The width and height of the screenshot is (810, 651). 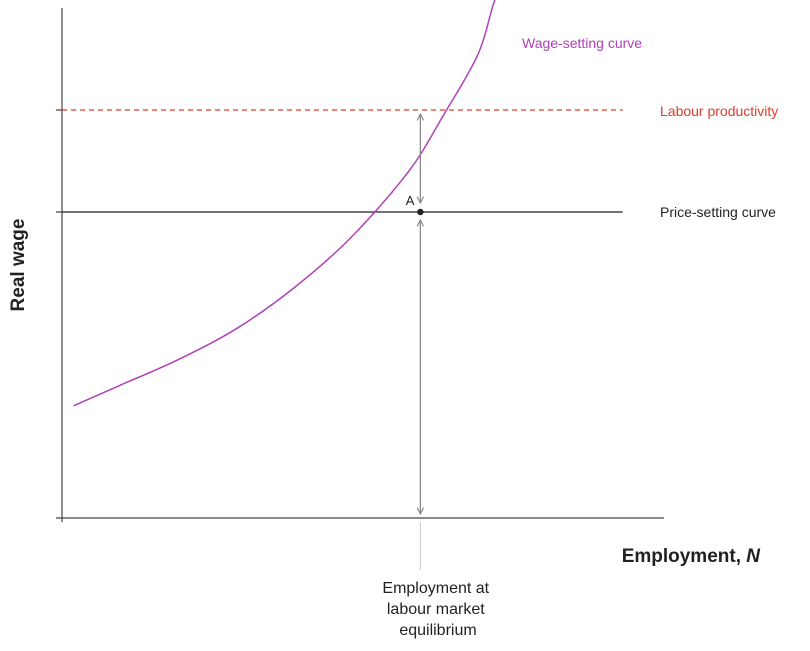 I want to click on x-axis-title-variable: N, so click(x=753, y=556).